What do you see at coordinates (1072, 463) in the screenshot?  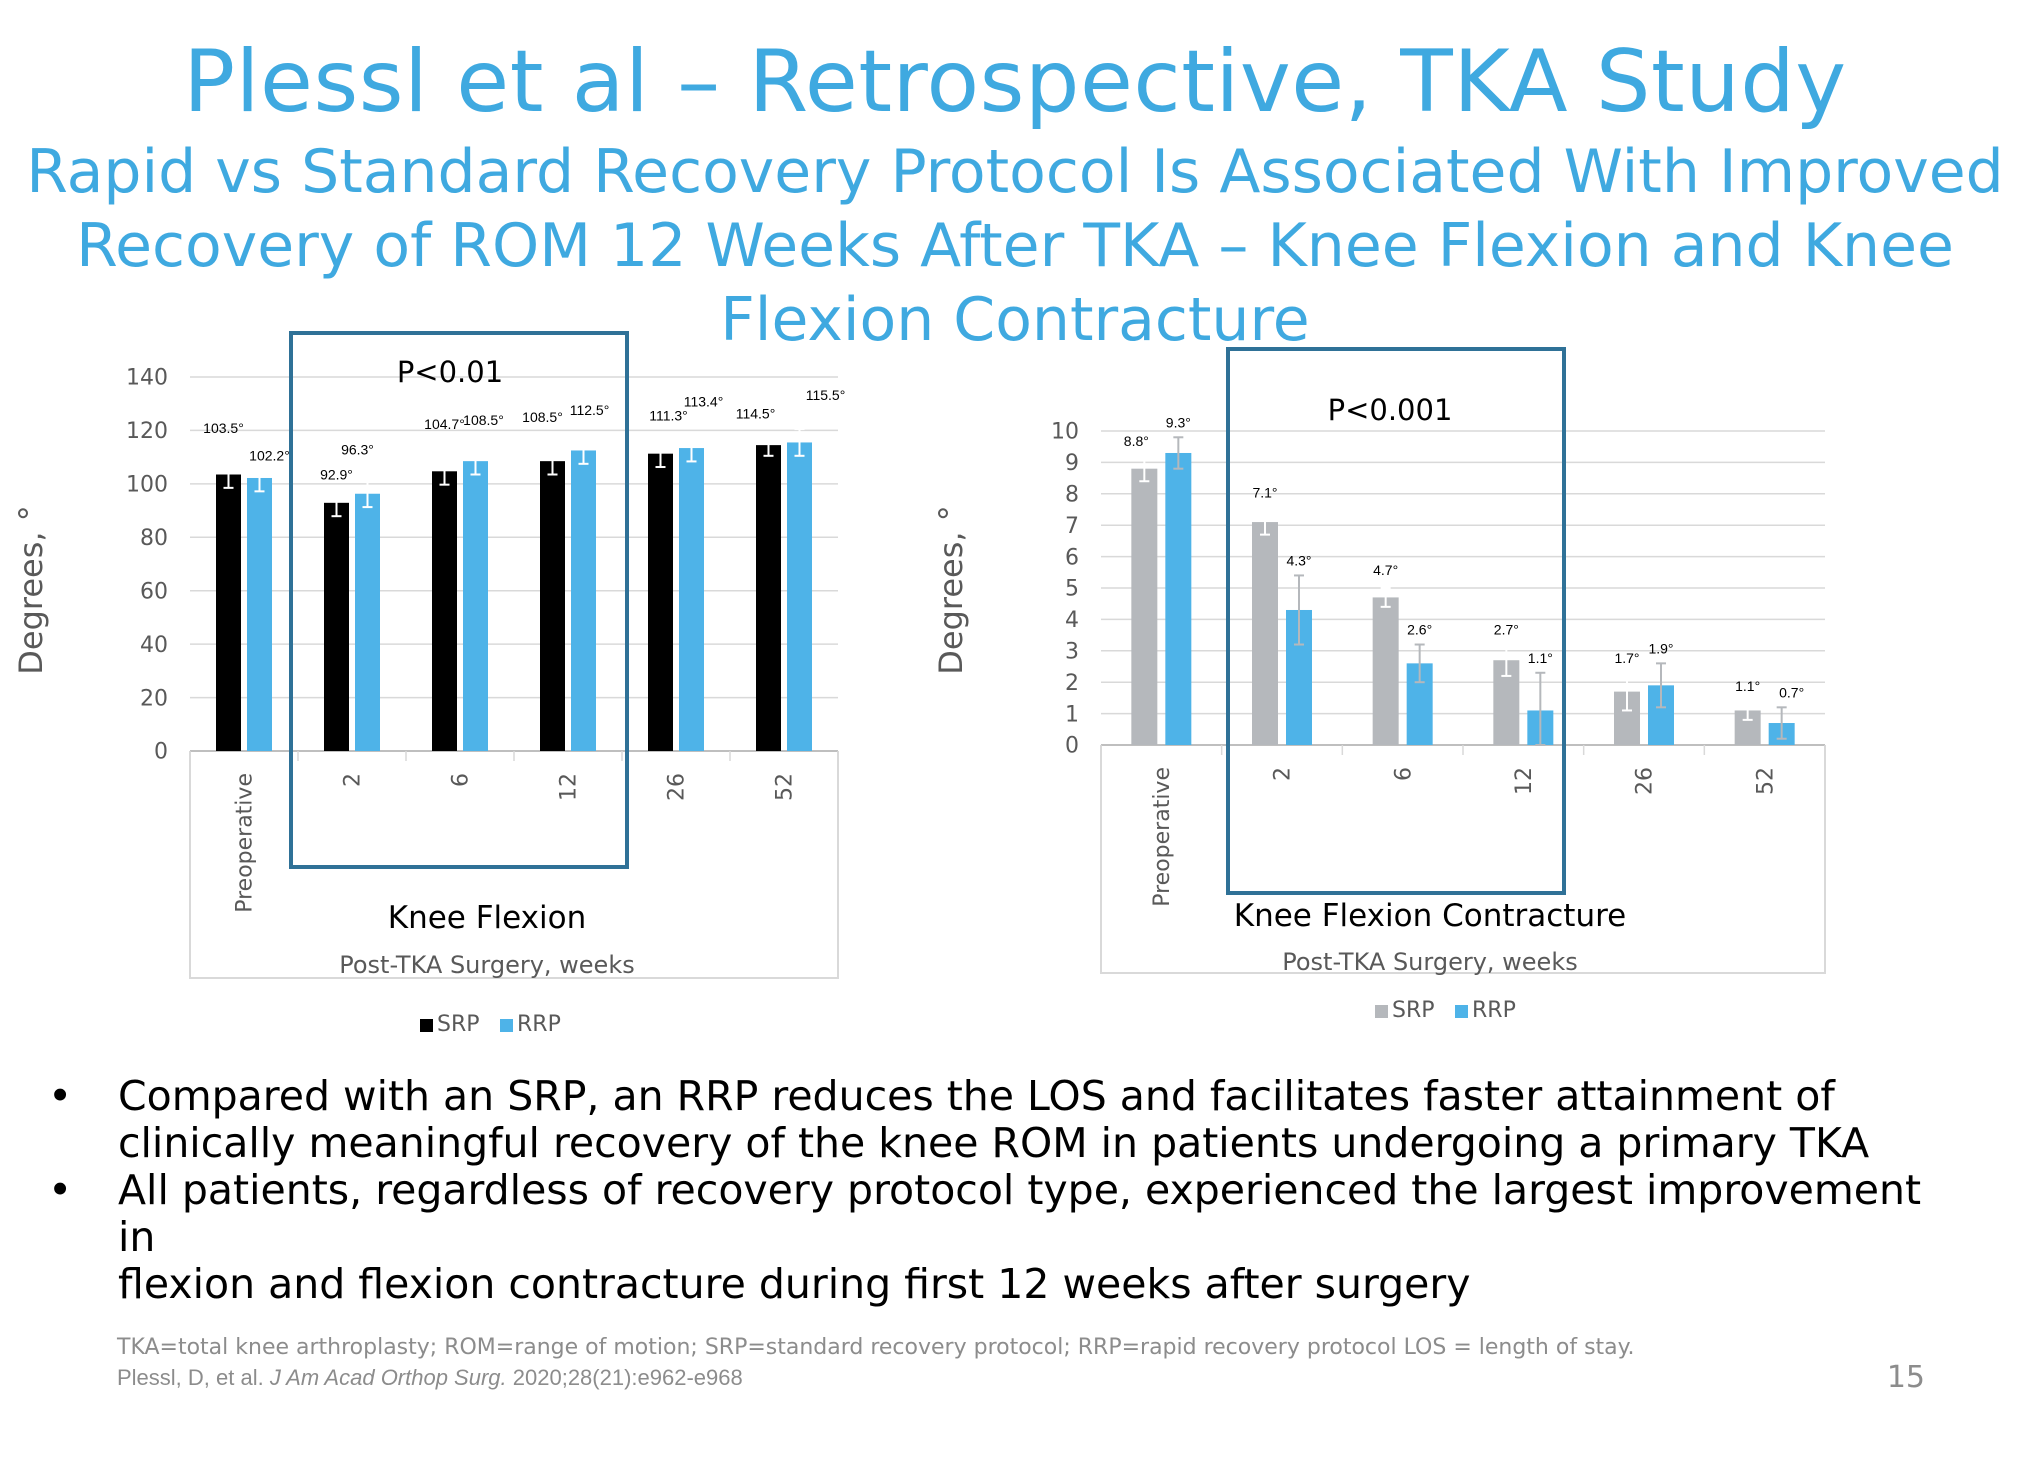 I see `y-tick-label: 9` at bounding box center [1072, 463].